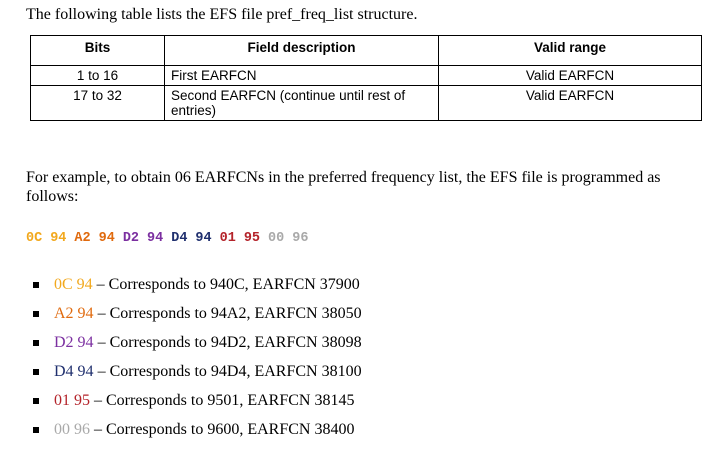 This screenshot has width=718, height=450. I want to click on byte-pair: 01 95, so click(72, 400).